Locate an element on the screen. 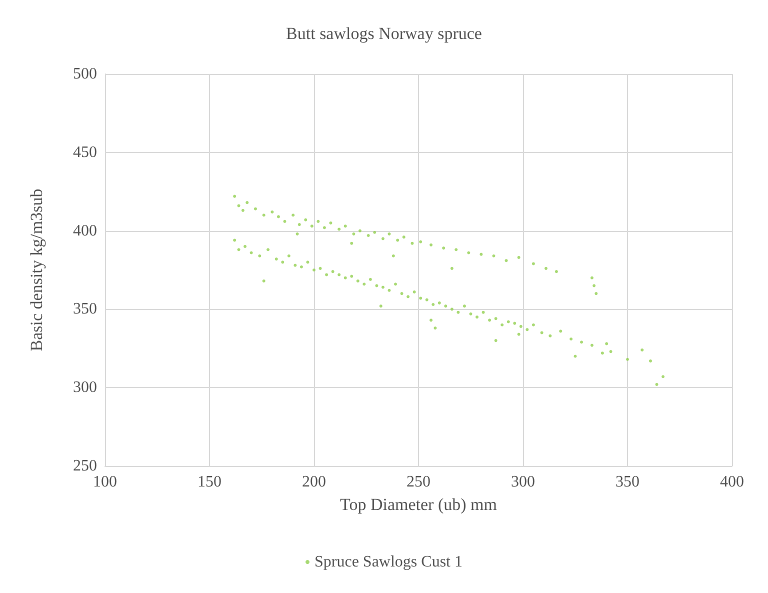 The height and width of the screenshot is (593, 768). y-tick-label: 500 is located at coordinates (85, 74).